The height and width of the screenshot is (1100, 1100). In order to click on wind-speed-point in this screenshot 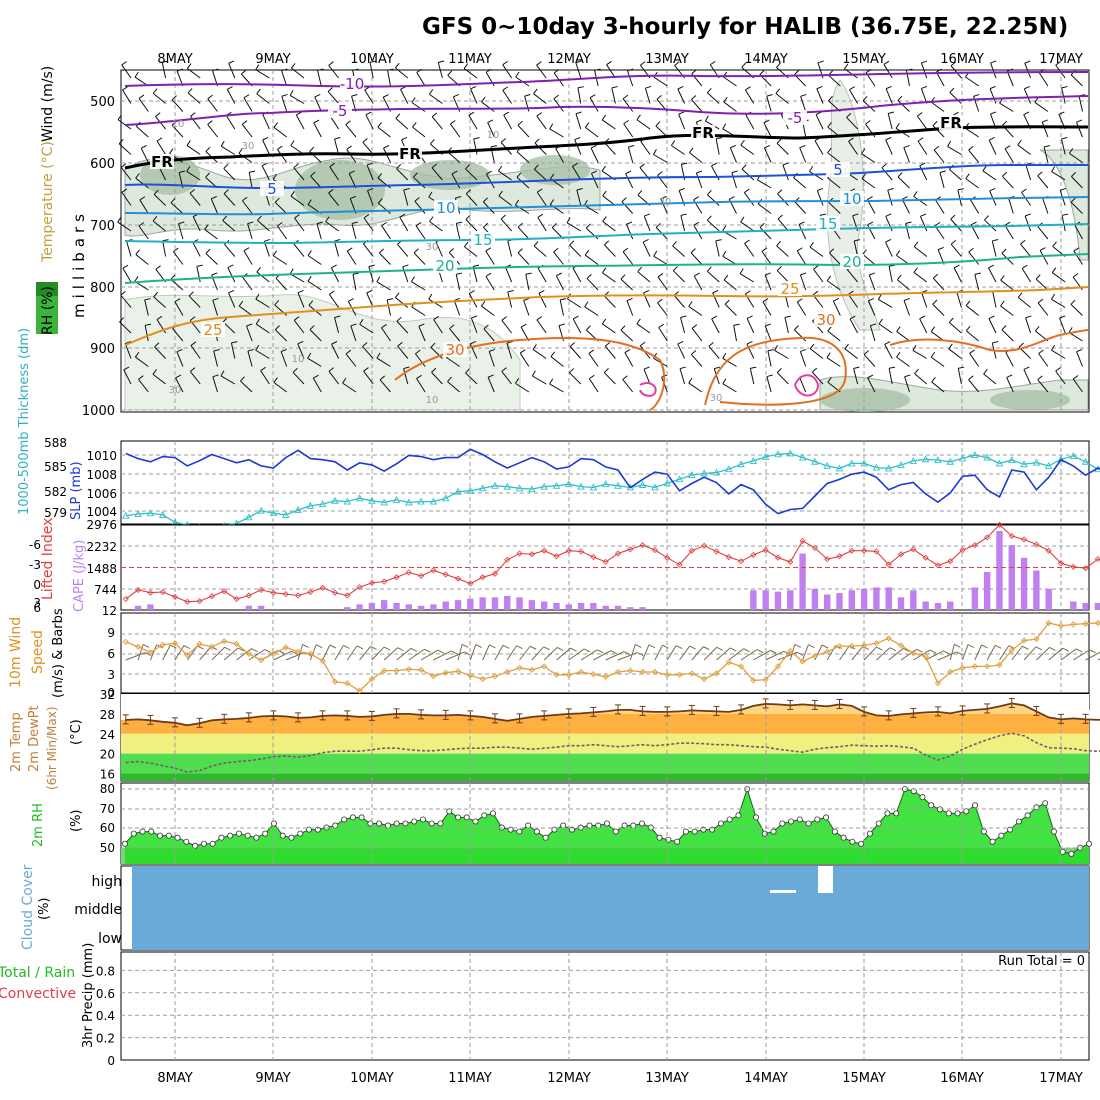, I will do `click(851, 646)`.